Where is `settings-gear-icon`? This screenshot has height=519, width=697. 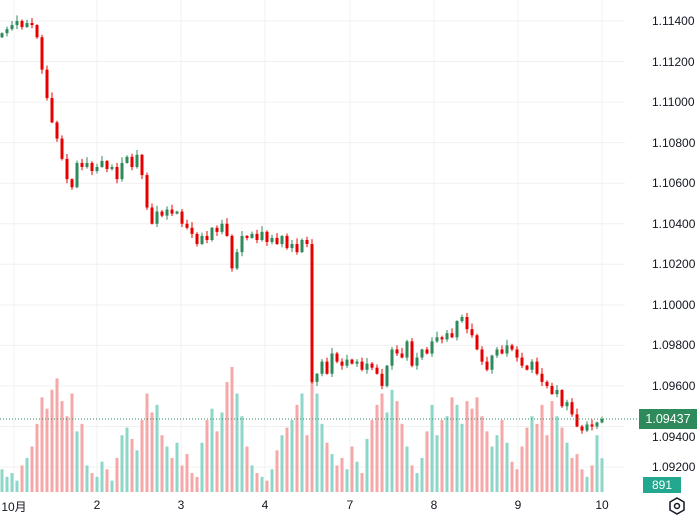 settings-gear-icon is located at coordinates (677, 506).